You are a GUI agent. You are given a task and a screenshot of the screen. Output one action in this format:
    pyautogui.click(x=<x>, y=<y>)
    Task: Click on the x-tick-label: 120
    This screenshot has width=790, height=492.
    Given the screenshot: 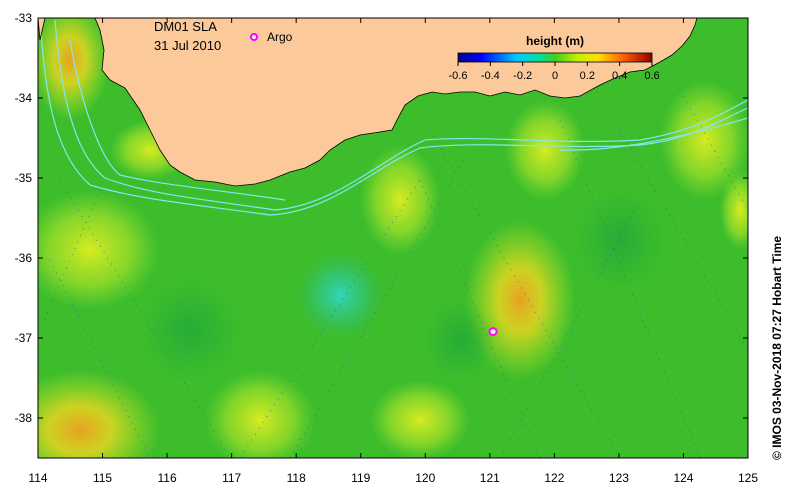 What is the action you would take?
    pyautogui.click(x=425, y=478)
    